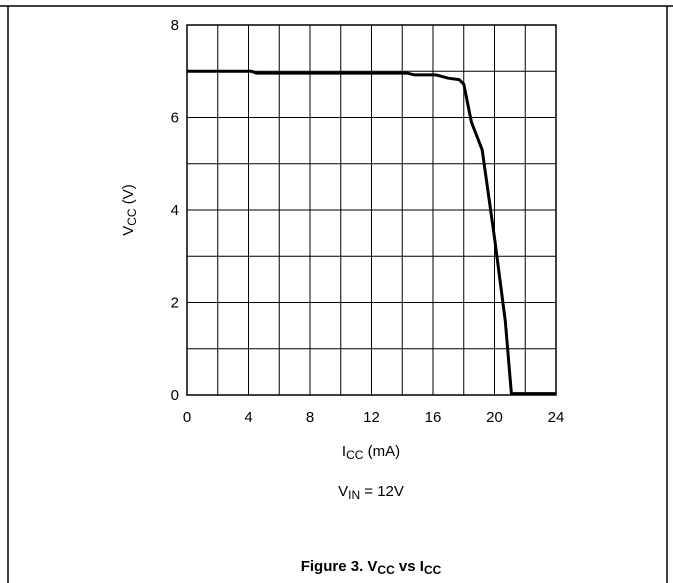 The image size is (673, 583). What do you see at coordinates (433, 417) in the screenshot?
I see `x-tick-label: 16` at bounding box center [433, 417].